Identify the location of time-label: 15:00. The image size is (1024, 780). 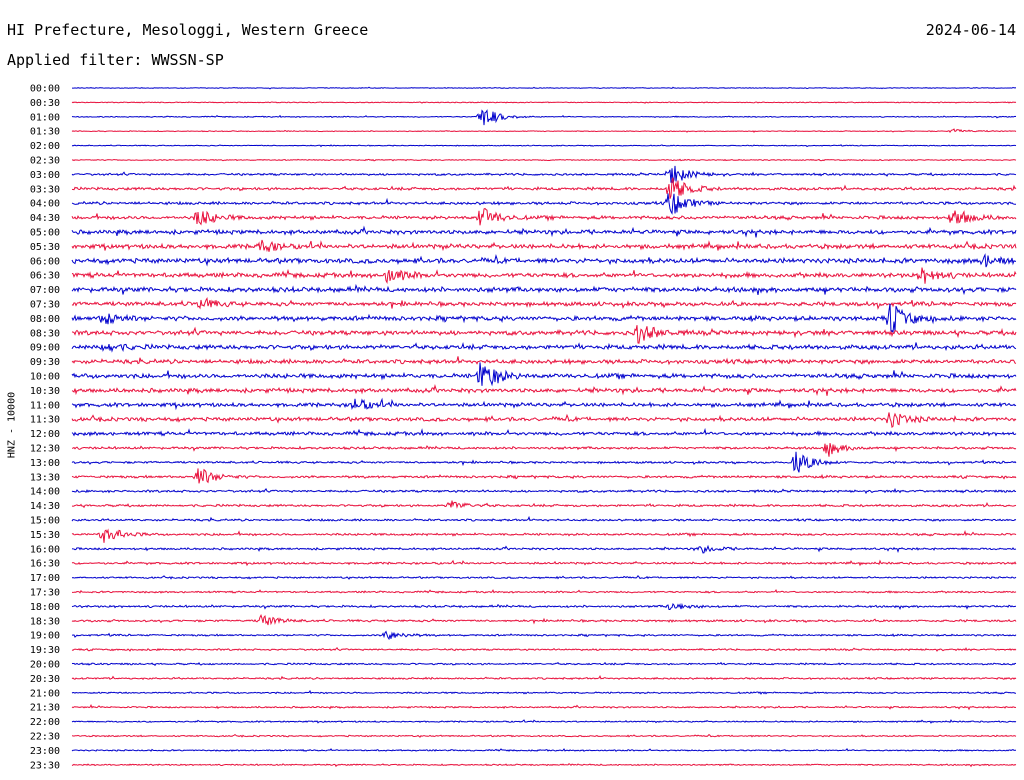
(45, 521).